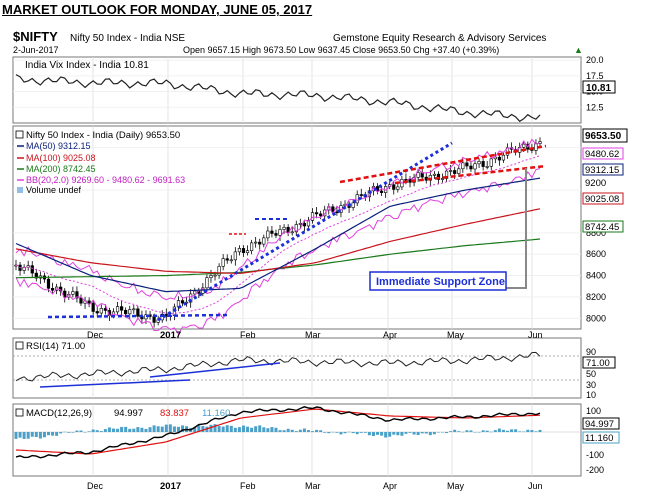  What do you see at coordinates (595, 183) in the screenshot?
I see `price-tick-9200: 9200` at bounding box center [595, 183].